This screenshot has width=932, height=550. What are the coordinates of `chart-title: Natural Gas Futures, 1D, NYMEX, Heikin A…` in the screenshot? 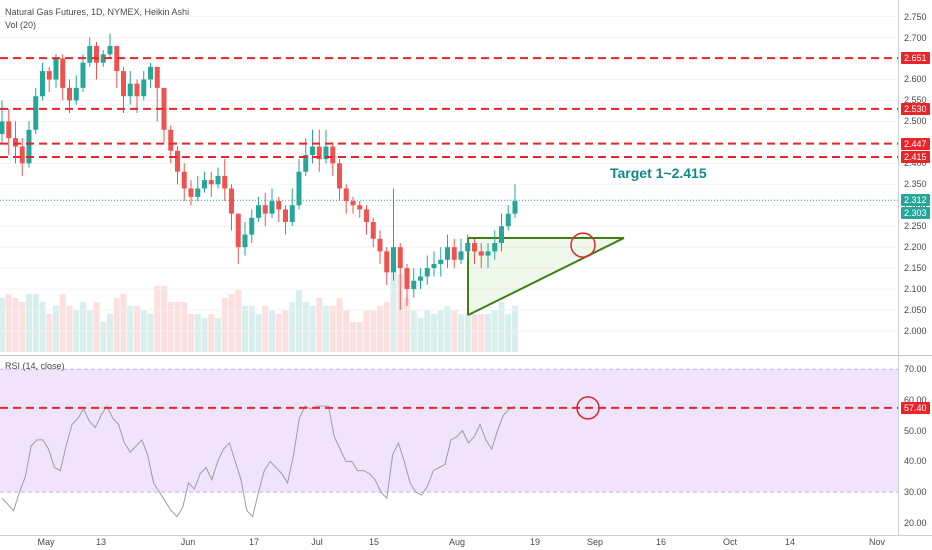 It's located at (97, 12).